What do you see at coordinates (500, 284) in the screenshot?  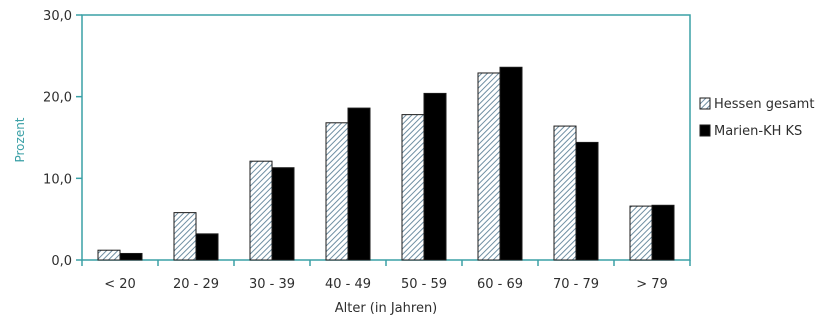 I see `x-tick-label: 60 - 69` at bounding box center [500, 284].